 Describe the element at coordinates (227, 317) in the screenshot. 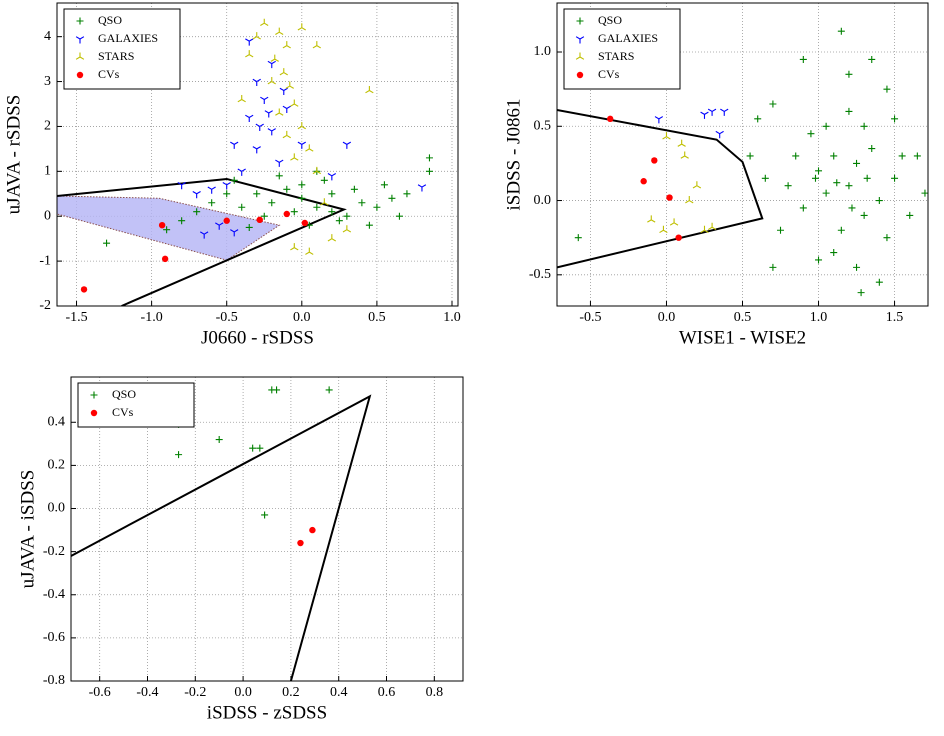

I see `x-tick-label: -0.5` at that location.